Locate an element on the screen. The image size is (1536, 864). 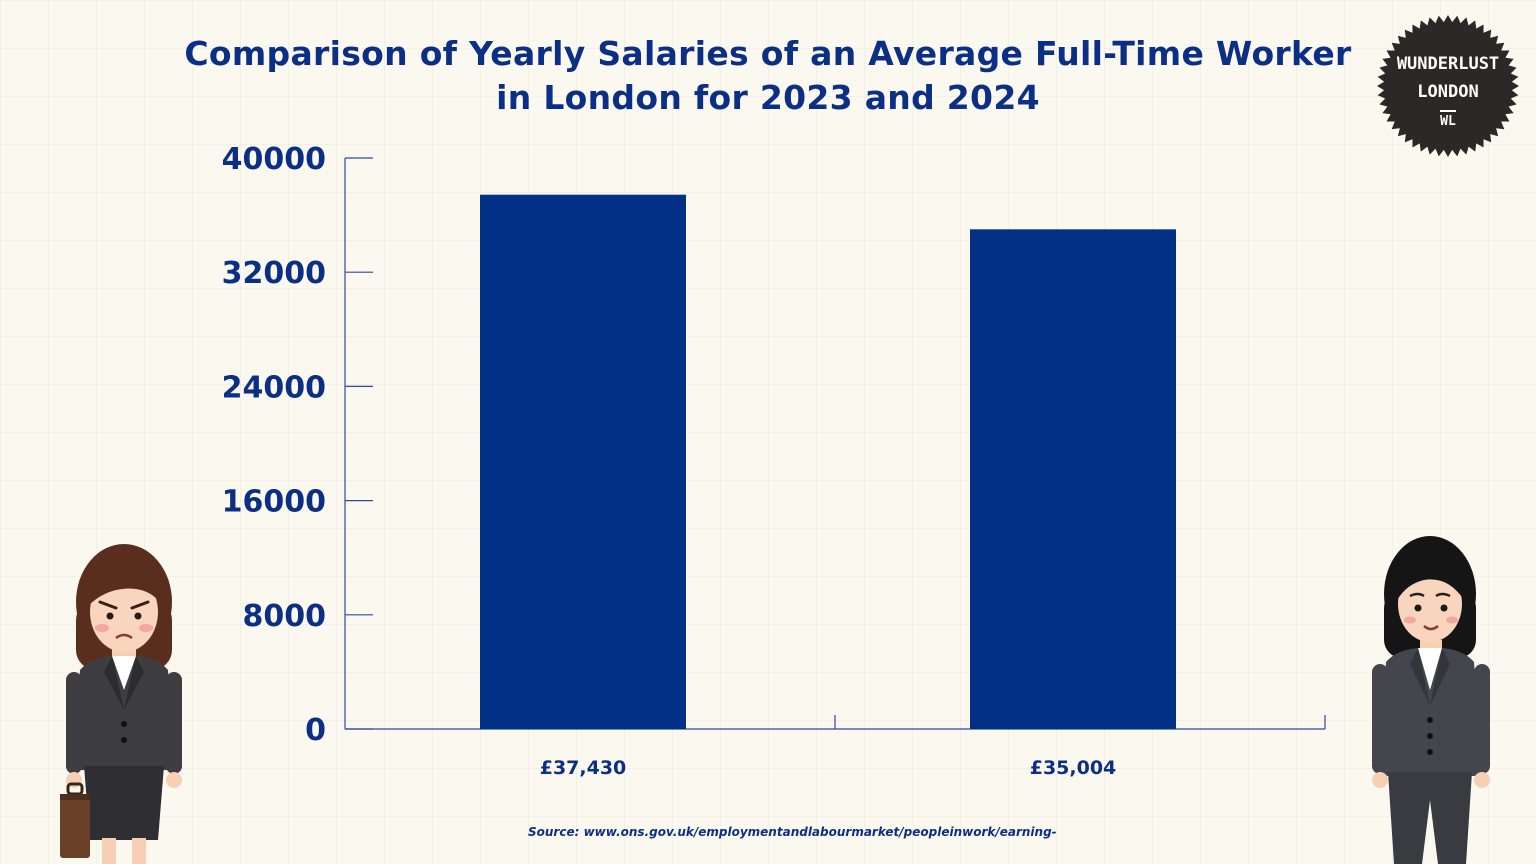
bar-data-label: £37,430 is located at coordinates (583, 768).